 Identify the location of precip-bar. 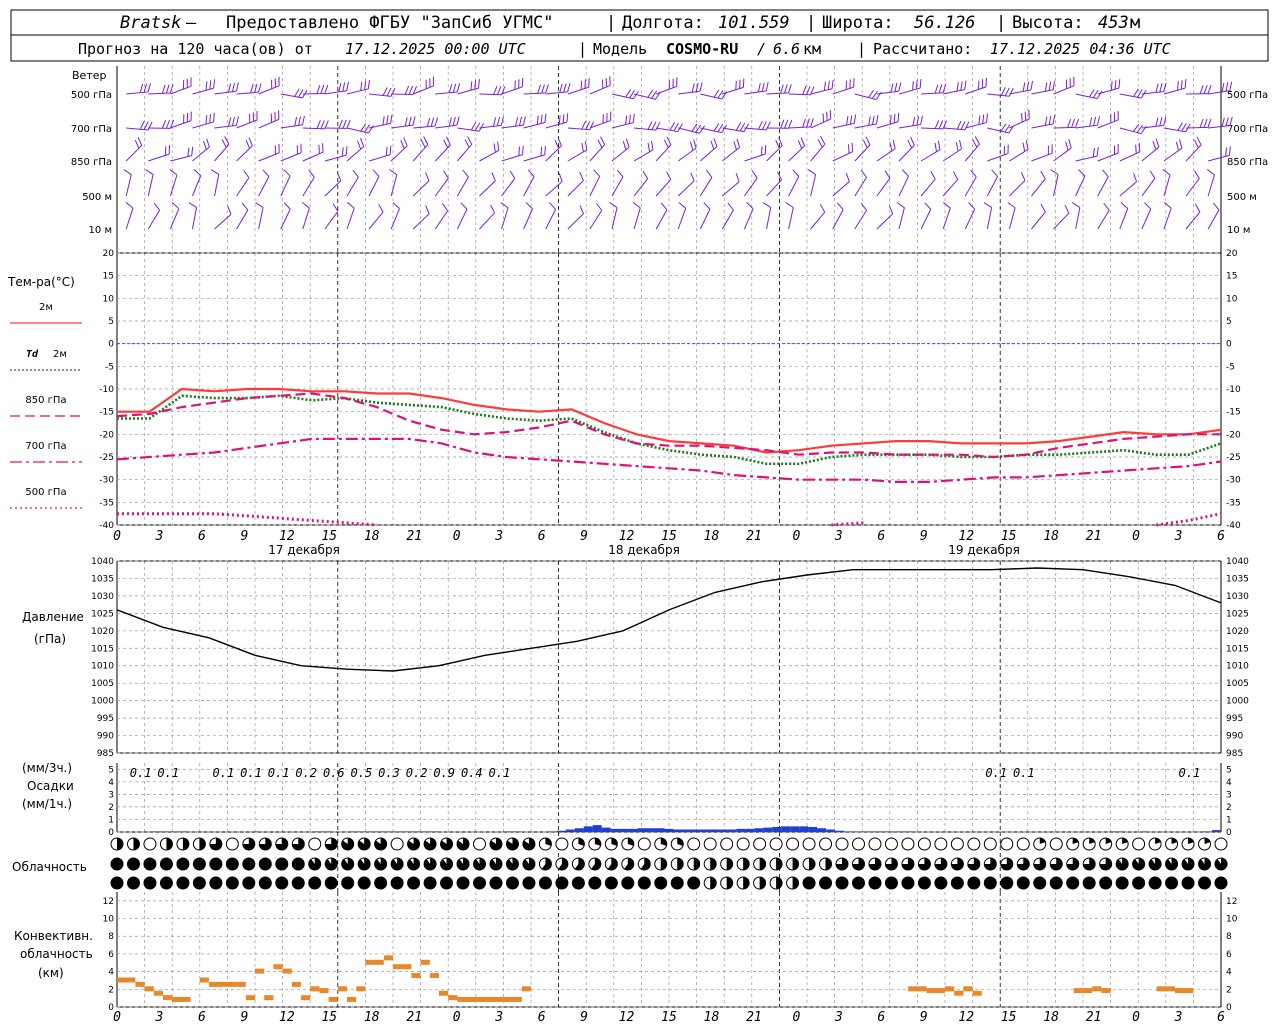
(507, 831).